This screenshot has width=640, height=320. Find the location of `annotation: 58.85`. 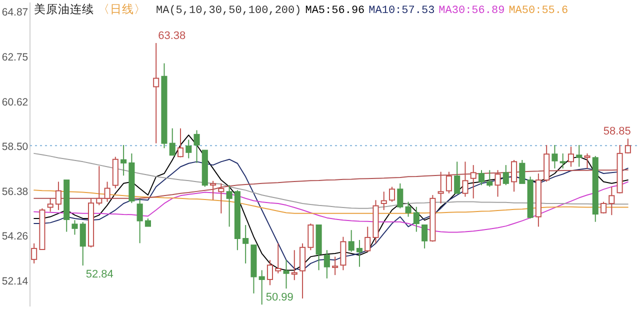

annotation: 58.85 is located at coordinates (617, 132).